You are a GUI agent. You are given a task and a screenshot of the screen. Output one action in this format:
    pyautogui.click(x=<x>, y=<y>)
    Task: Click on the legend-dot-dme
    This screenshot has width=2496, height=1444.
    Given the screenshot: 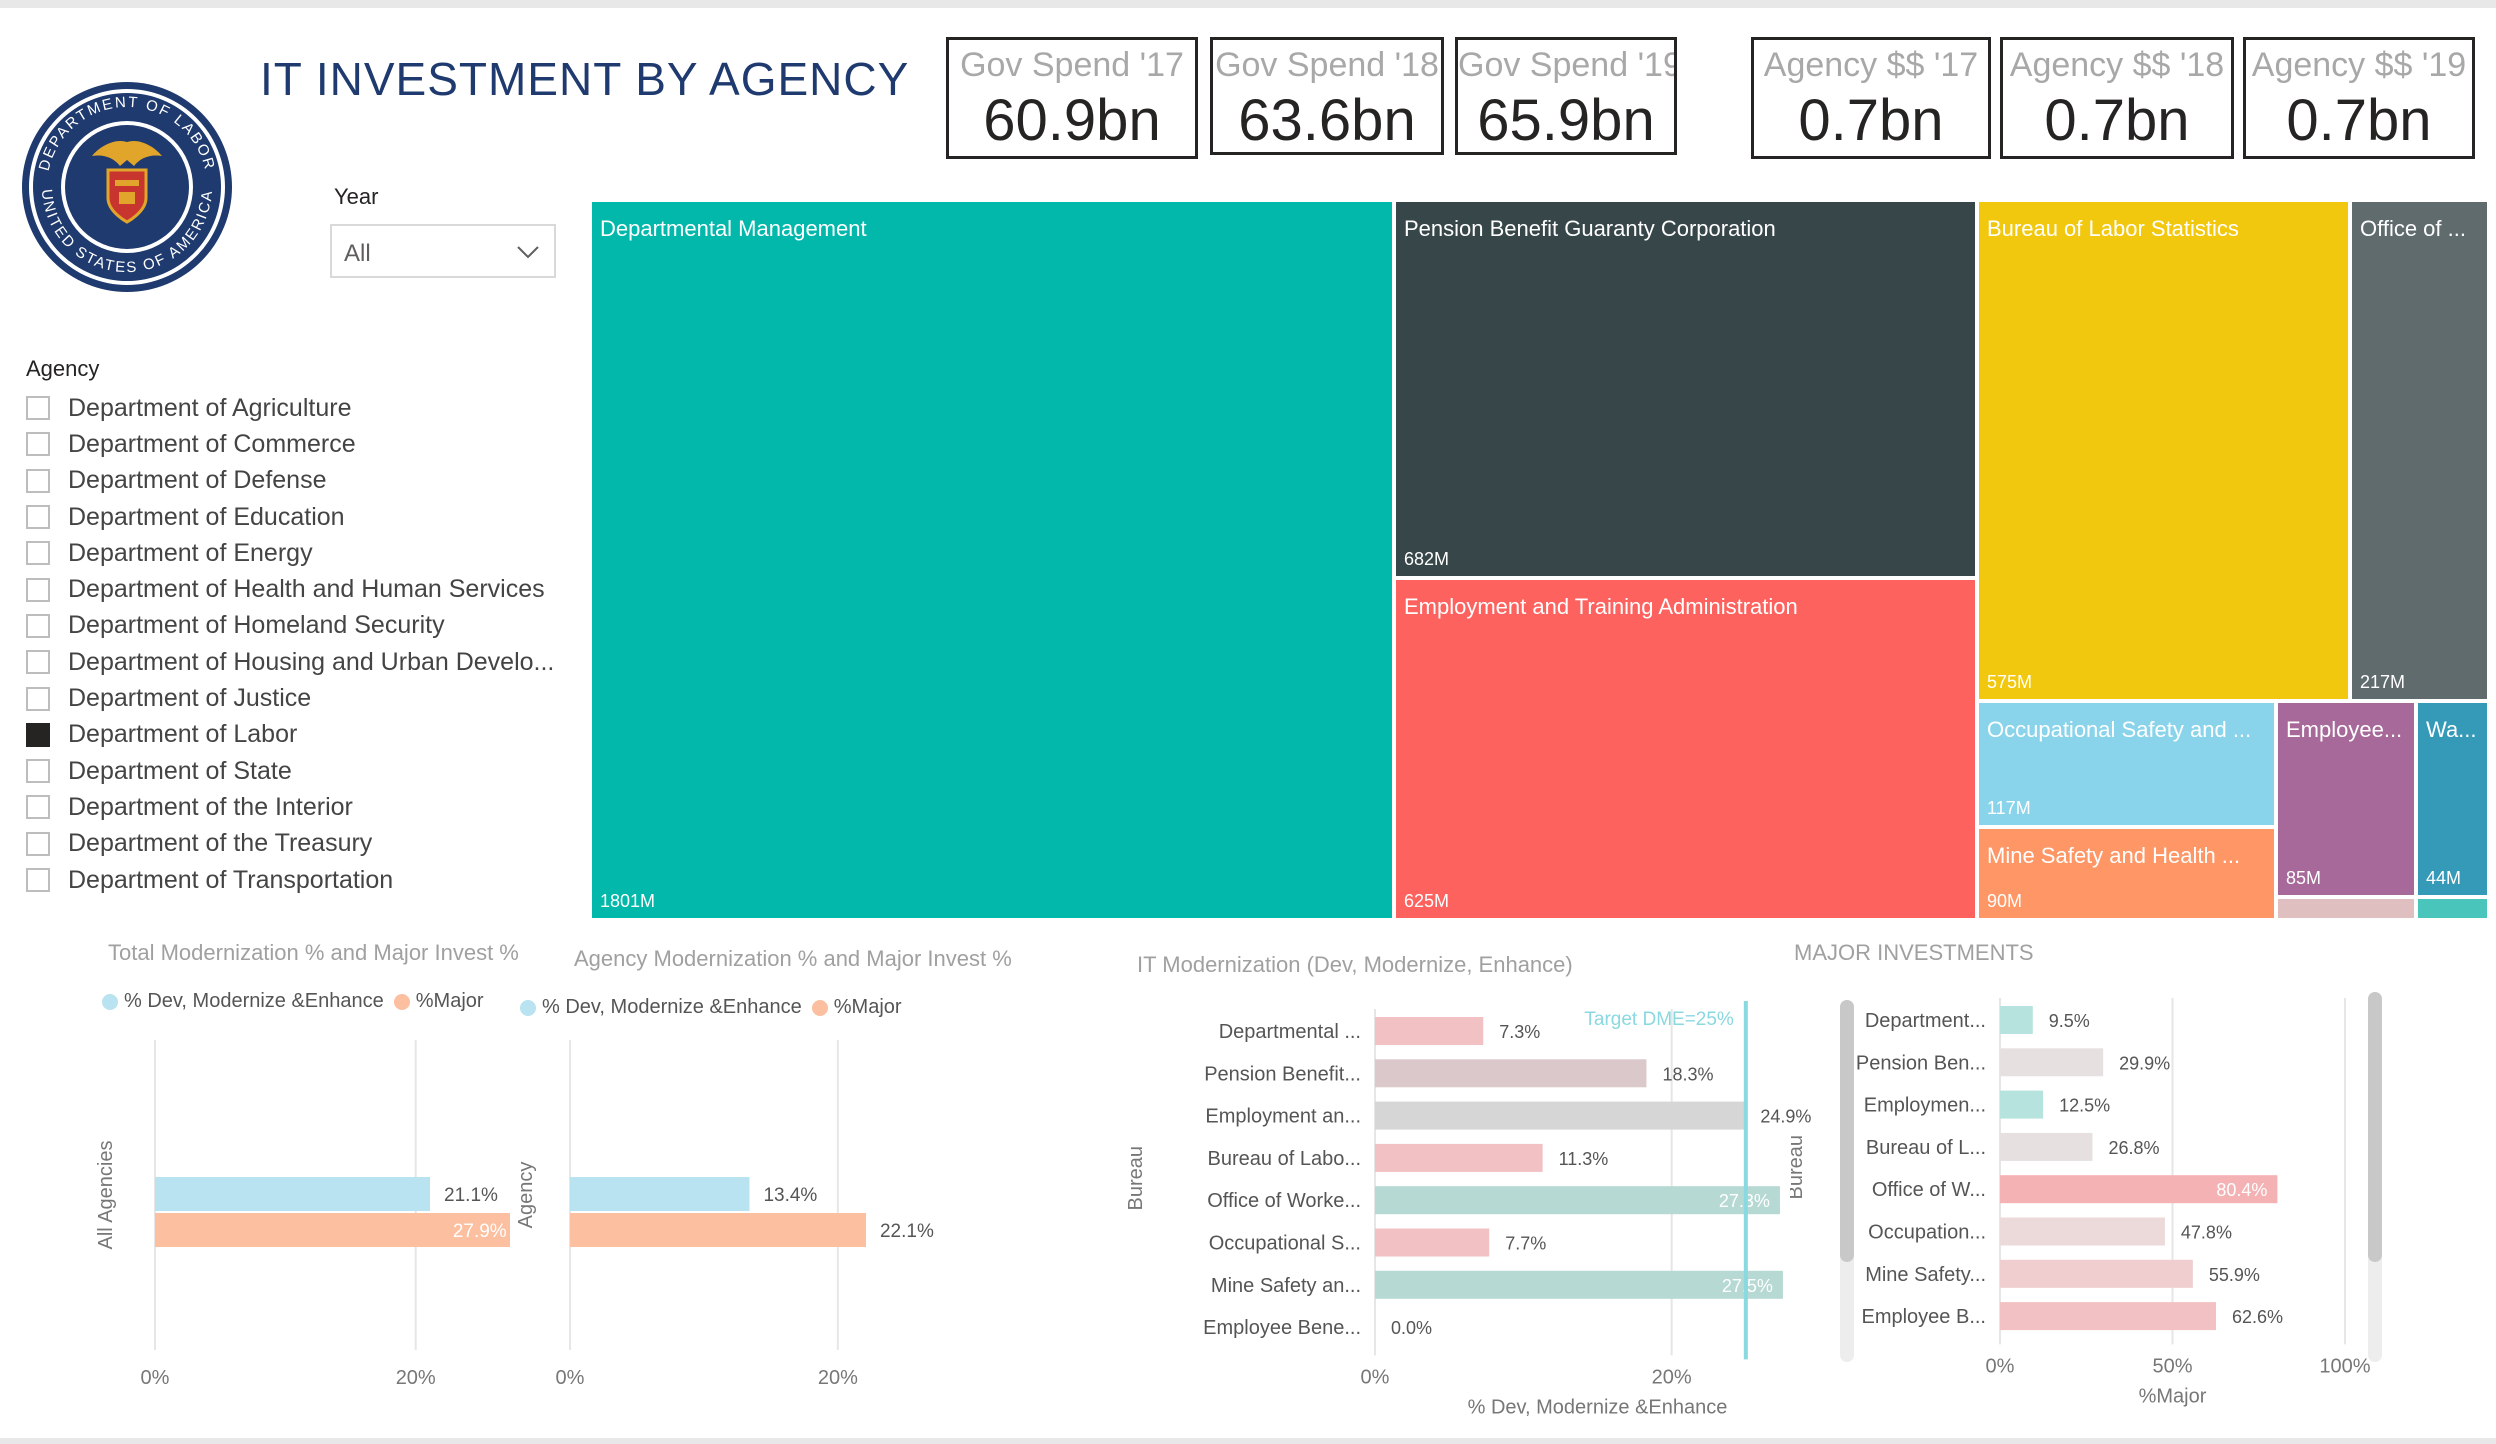 What is the action you would take?
    pyautogui.click(x=528, y=1007)
    